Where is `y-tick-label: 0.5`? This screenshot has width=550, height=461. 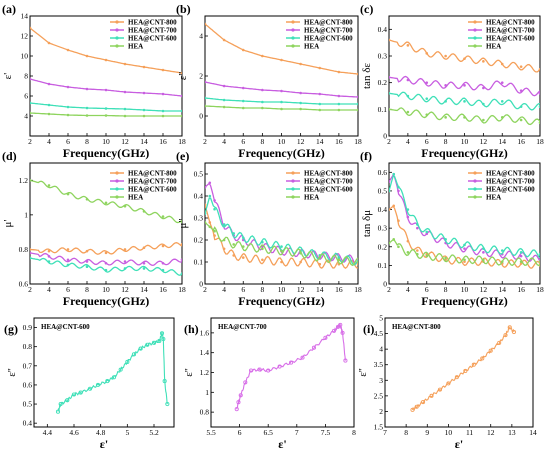 y-tick-label: 0.5 is located at coordinates (383, 190).